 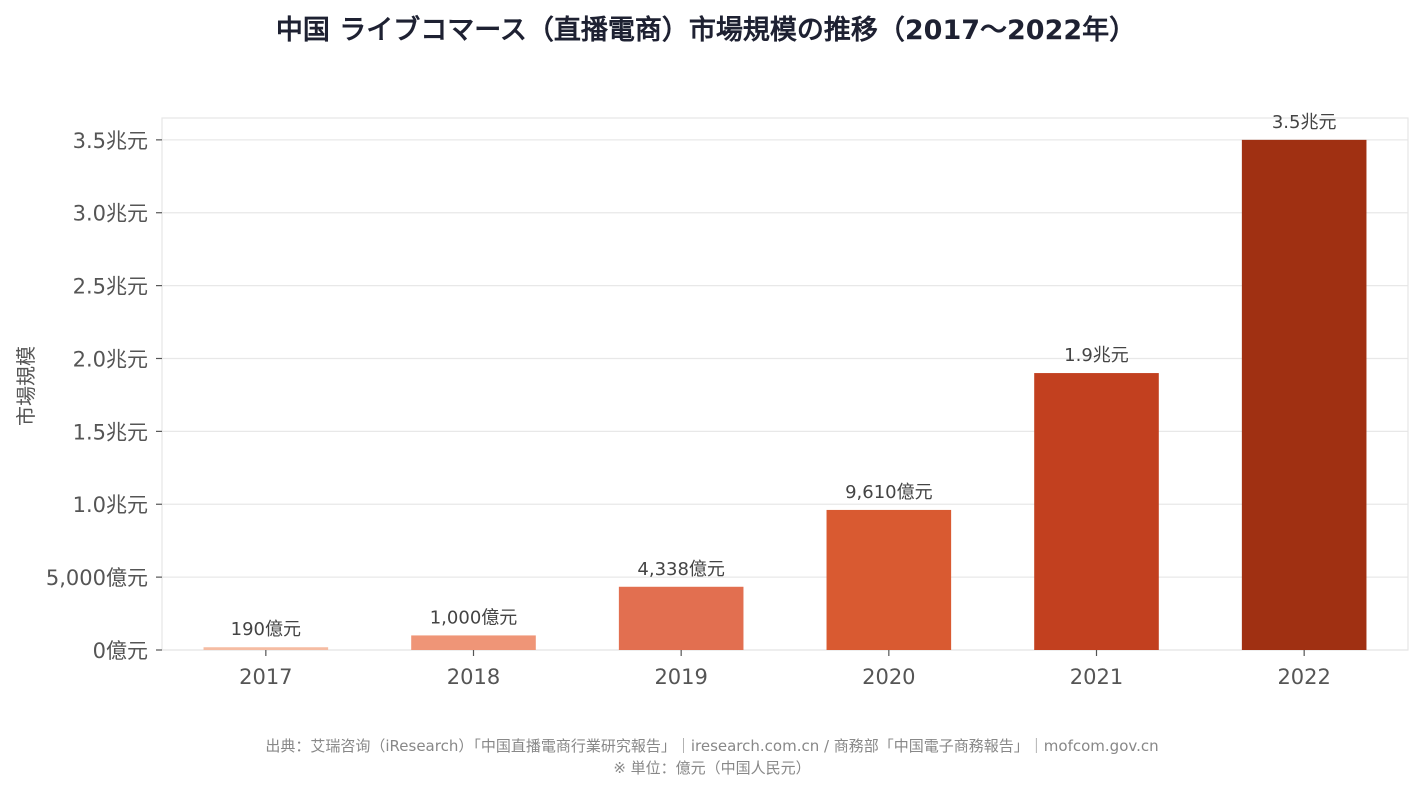 I want to click on bar-2022, so click(x=1304, y=394).